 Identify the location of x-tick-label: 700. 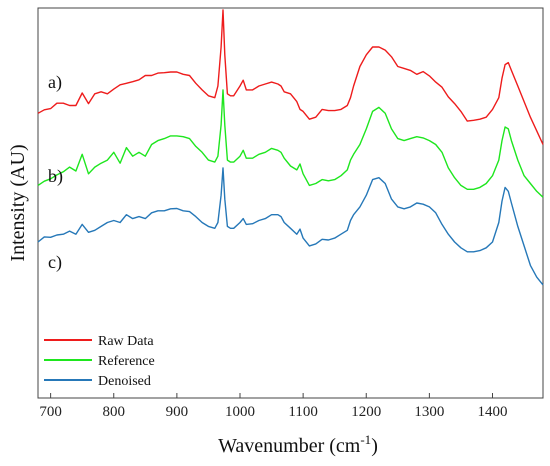
(50, 412).